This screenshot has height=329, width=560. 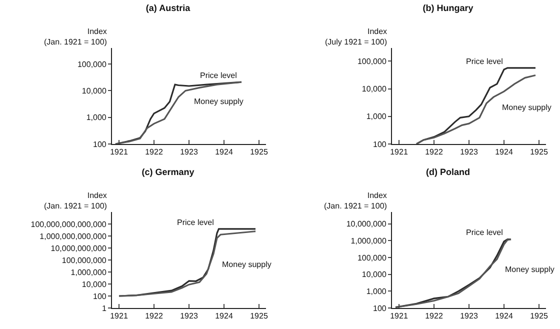 I want to click on chart-title: (b) Hungary, so click(x=448, y=8).